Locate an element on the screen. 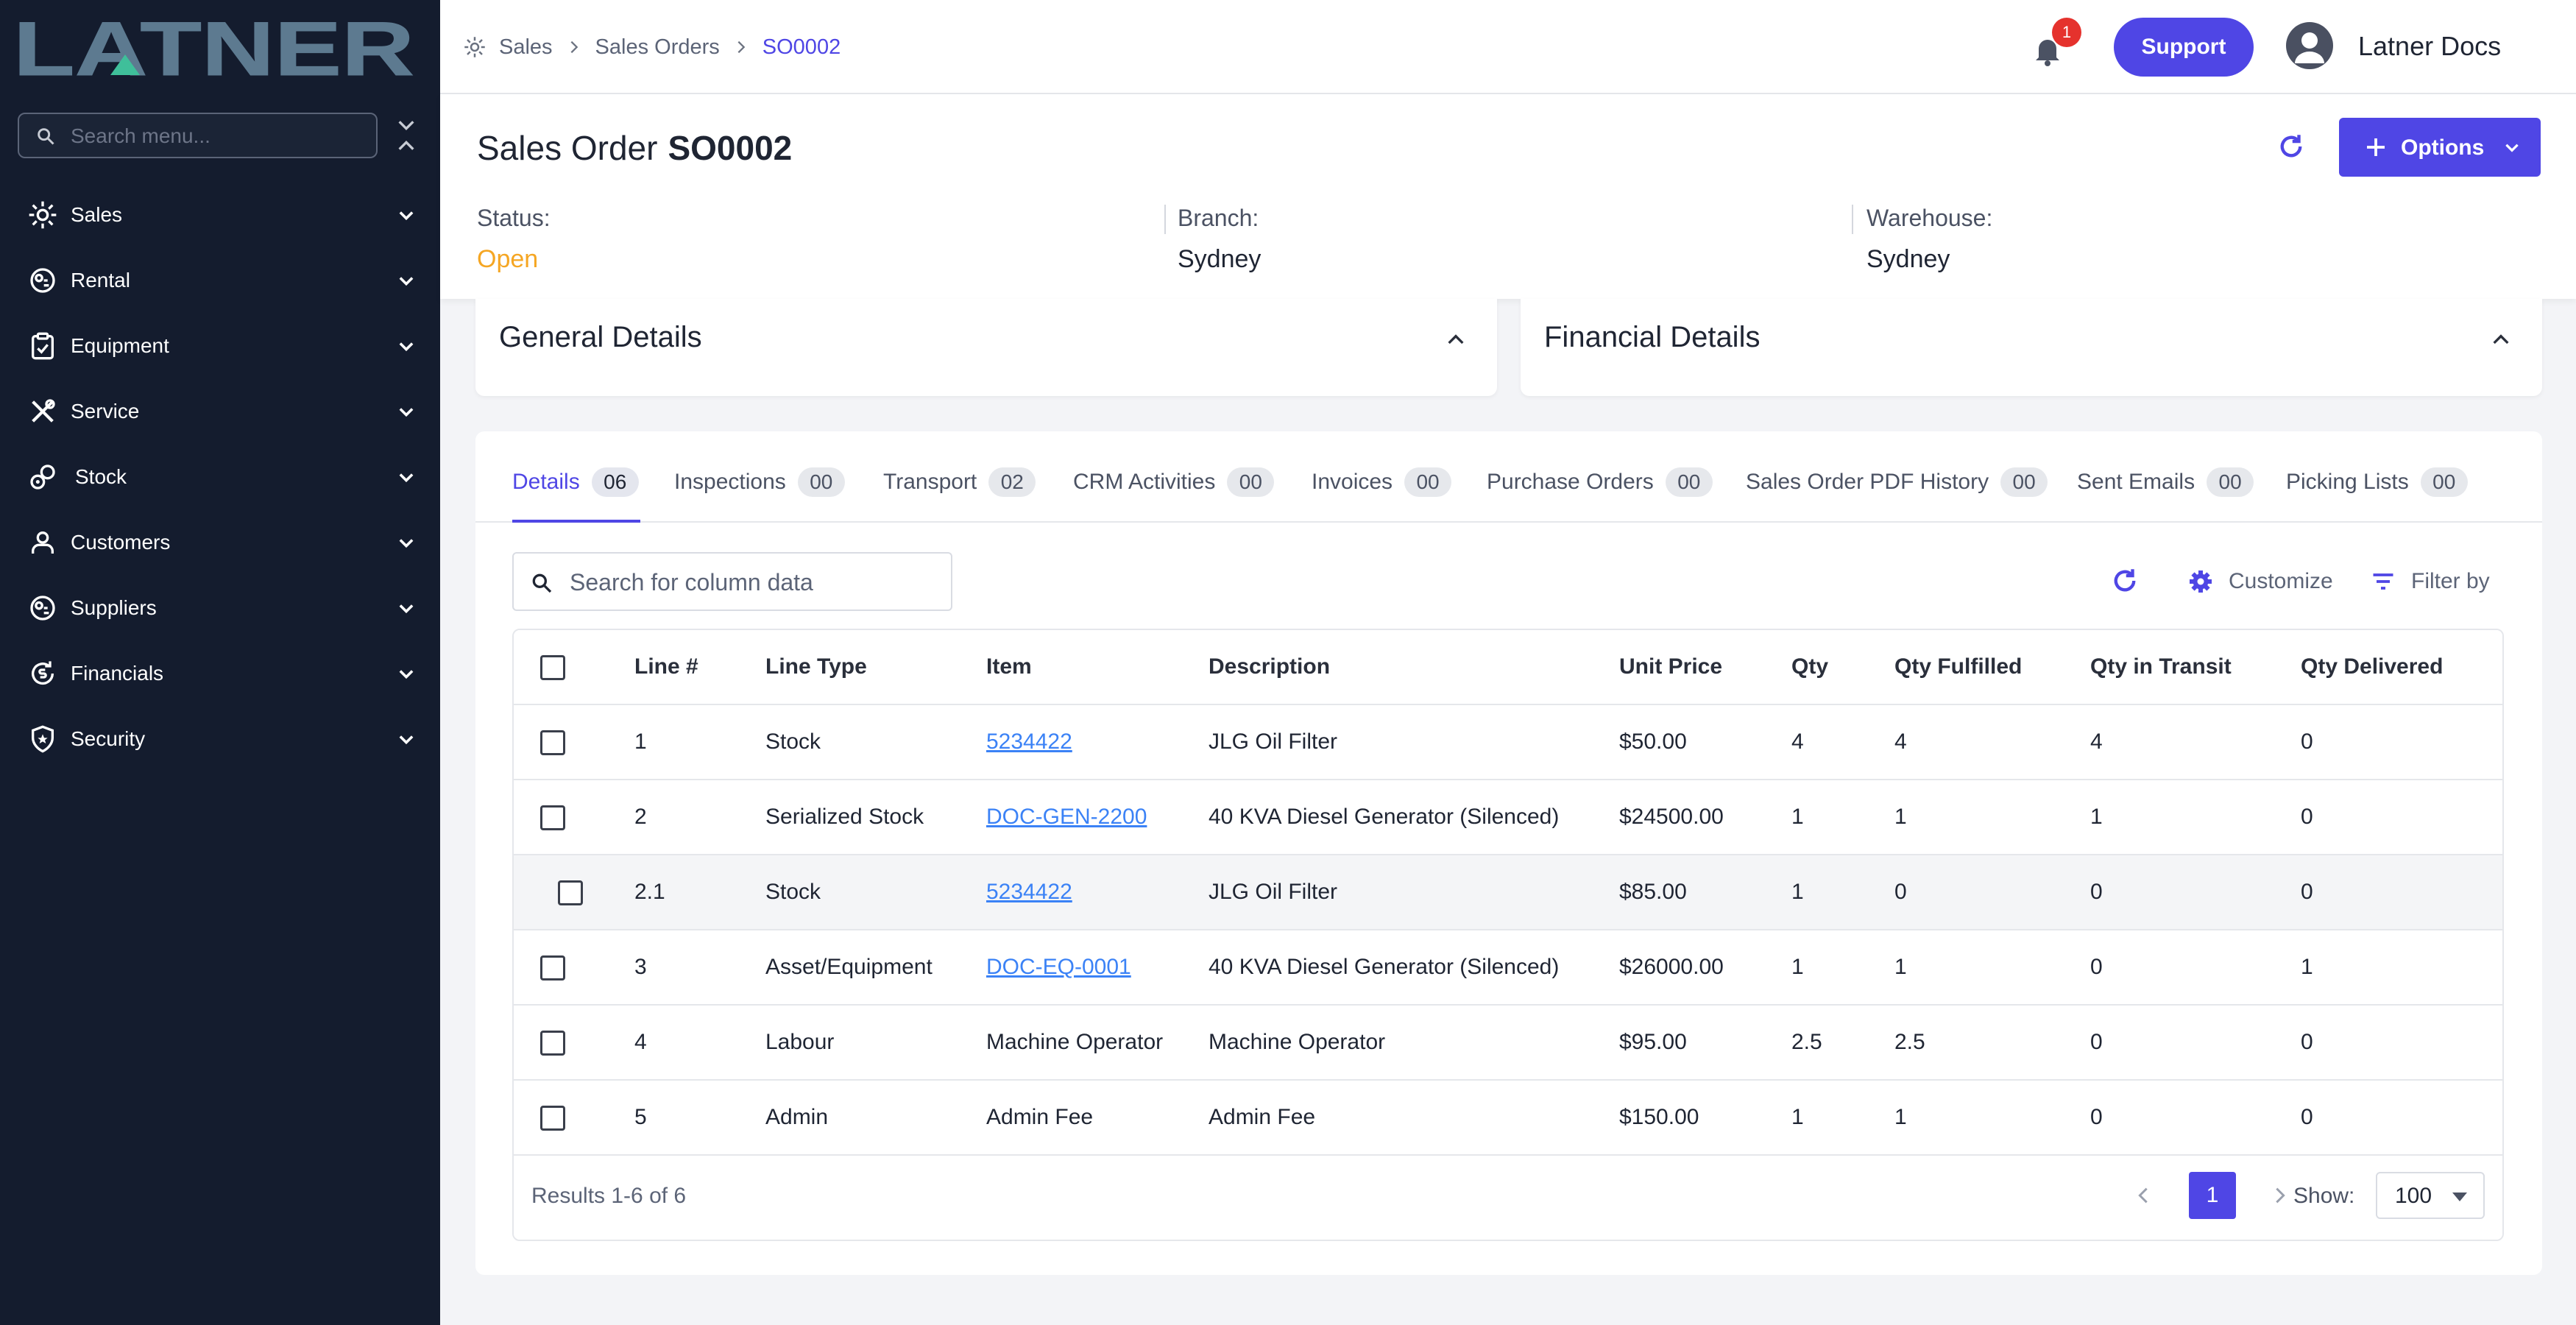 Image resolution: width=2576 pixels, height=1325 pixels. chevron-left-icon is located at coordinates (2143, 1195).